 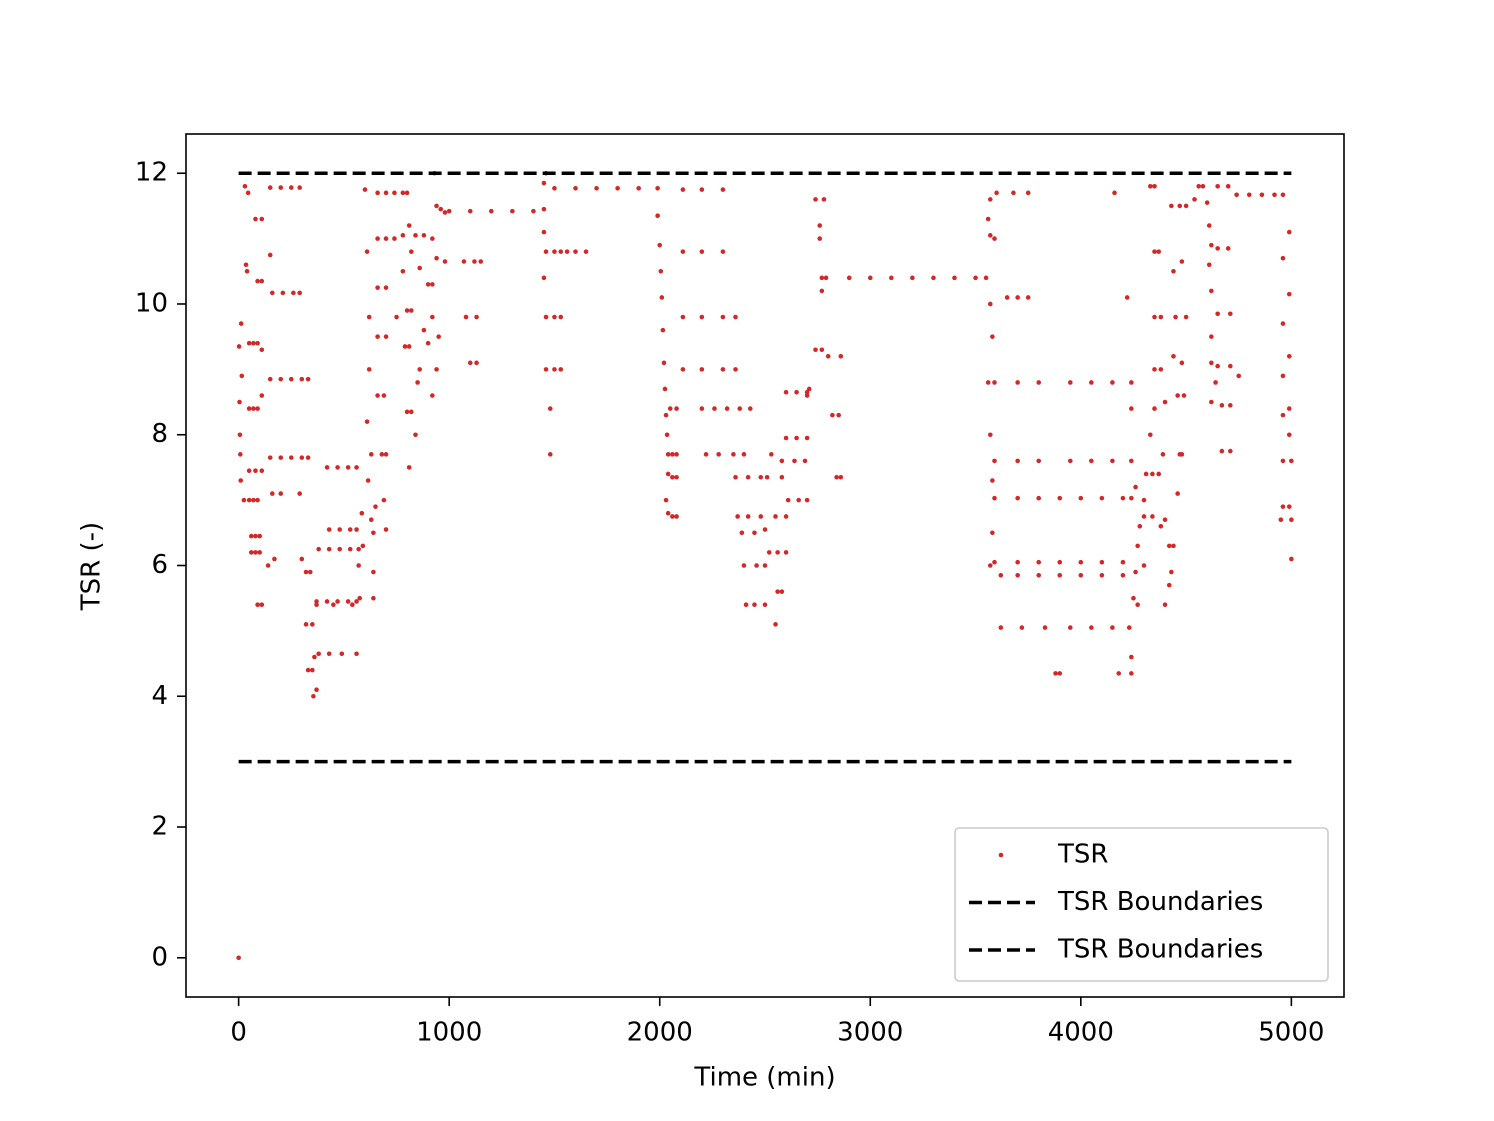 I want to click on legend-box, so click(x=1141, y=904).